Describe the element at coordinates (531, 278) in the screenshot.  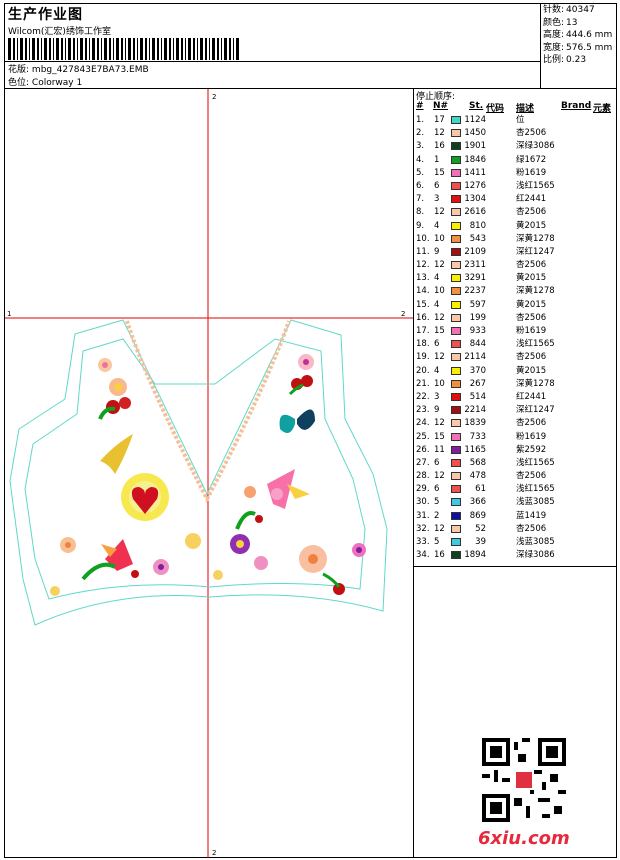
I see `row-description: 黄2015` at that location.